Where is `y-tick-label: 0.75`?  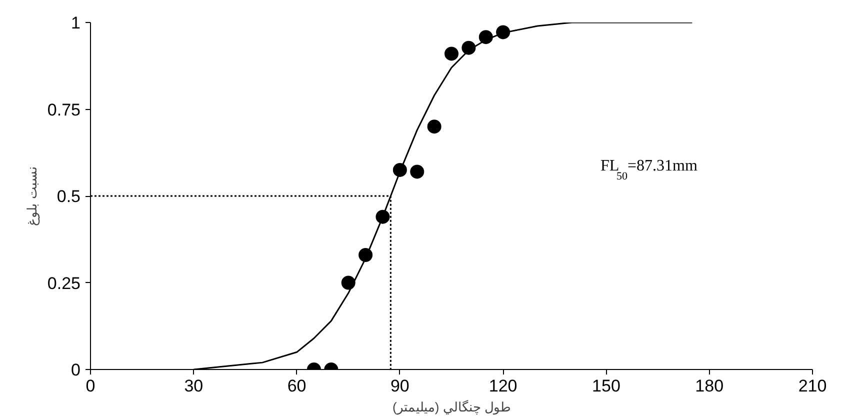
y-tick-label: 0.75 is located at coordinates (64, 110).